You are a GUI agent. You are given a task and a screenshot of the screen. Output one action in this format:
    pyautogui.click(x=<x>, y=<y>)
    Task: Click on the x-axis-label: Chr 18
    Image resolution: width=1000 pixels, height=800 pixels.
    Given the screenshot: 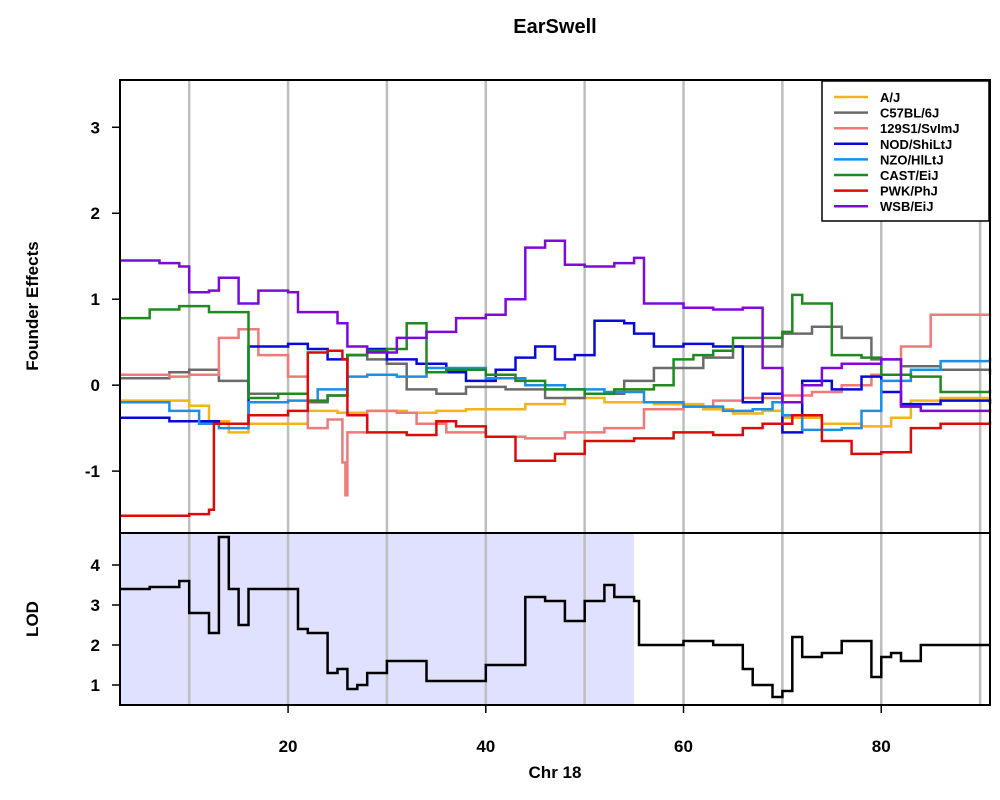 What is the action you would take?
    pyautogui.click(x=555, y=772)
    